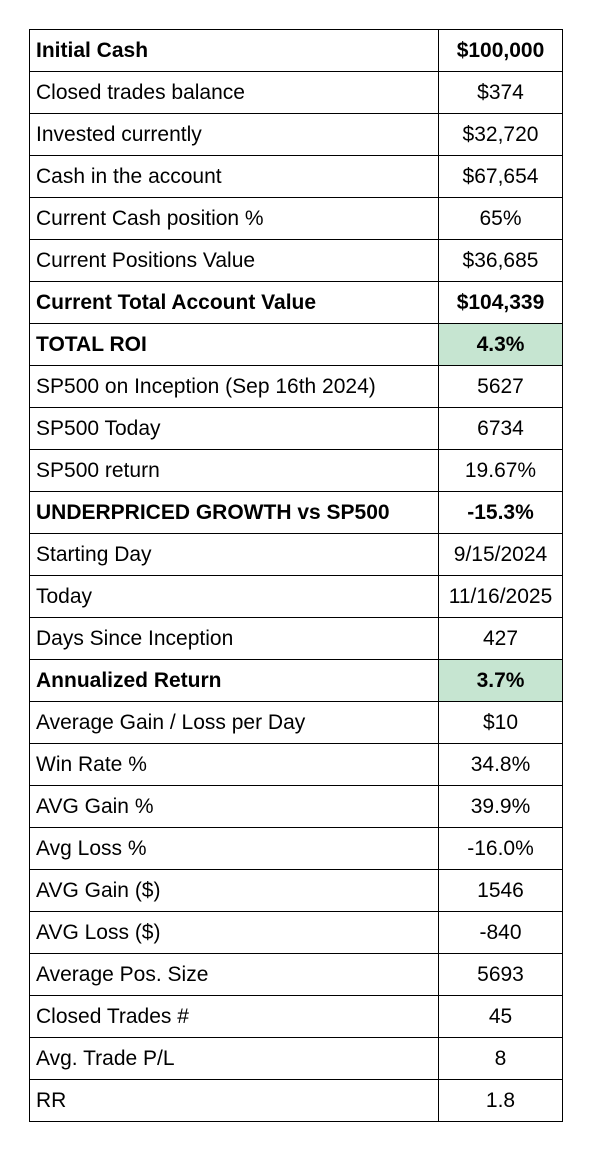 The image size is (594, 1160). I want to click on table-row: AVG Gain ($) 1546, so click(296, 890).